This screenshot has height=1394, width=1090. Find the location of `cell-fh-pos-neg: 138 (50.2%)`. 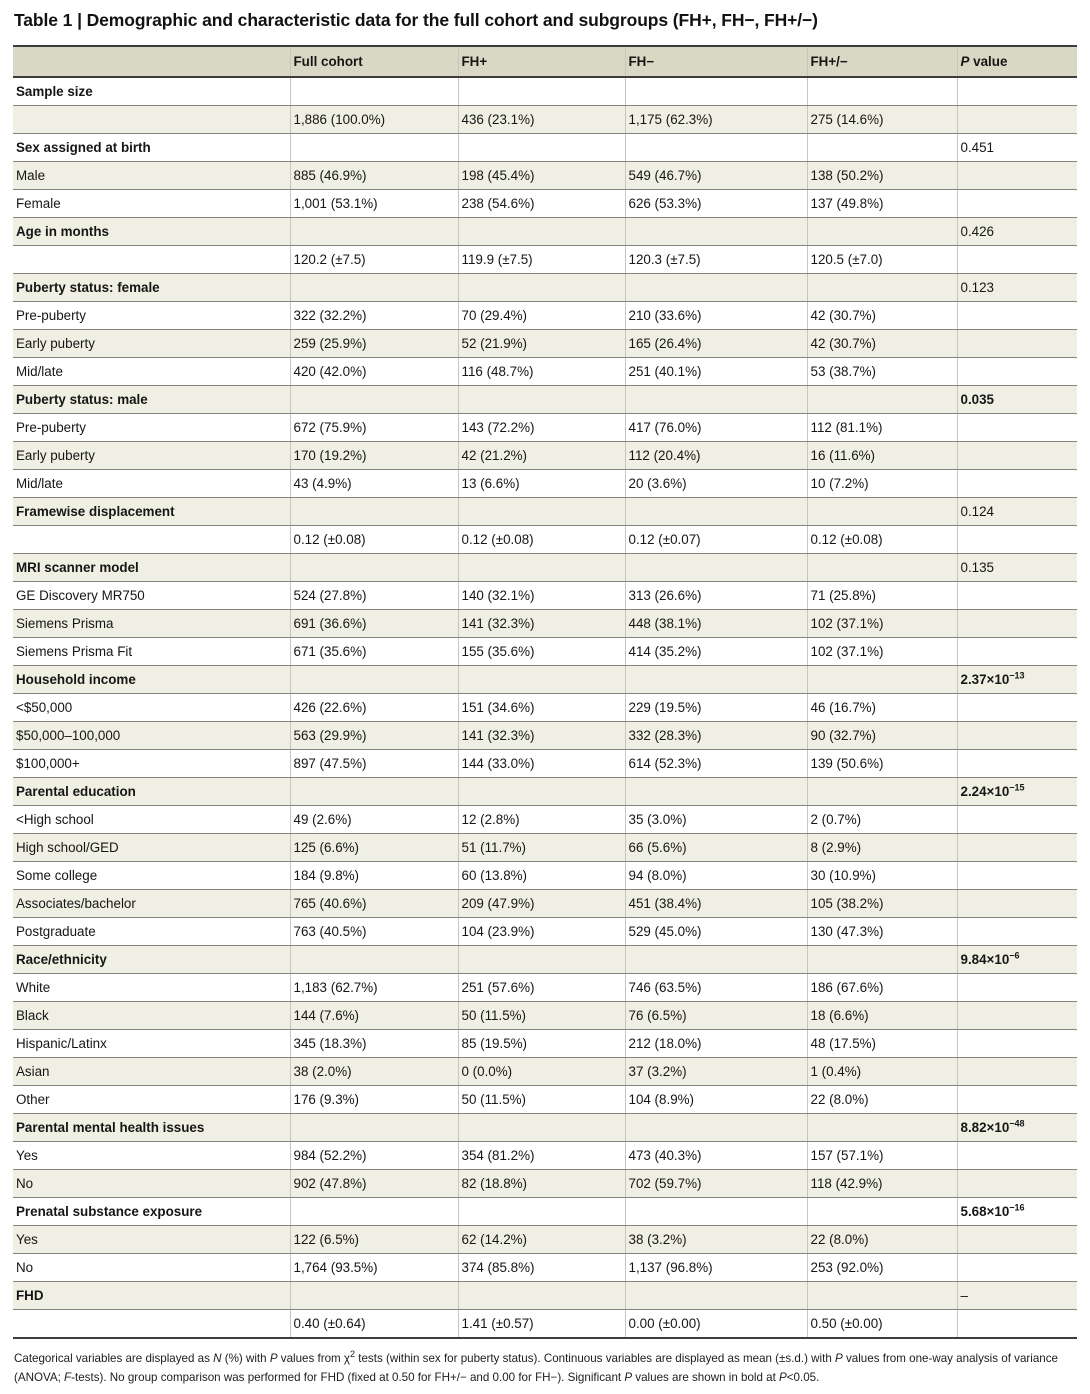

cell-fh-pos-neg: 138 (50.2%) is located at coordinates (881, 175).